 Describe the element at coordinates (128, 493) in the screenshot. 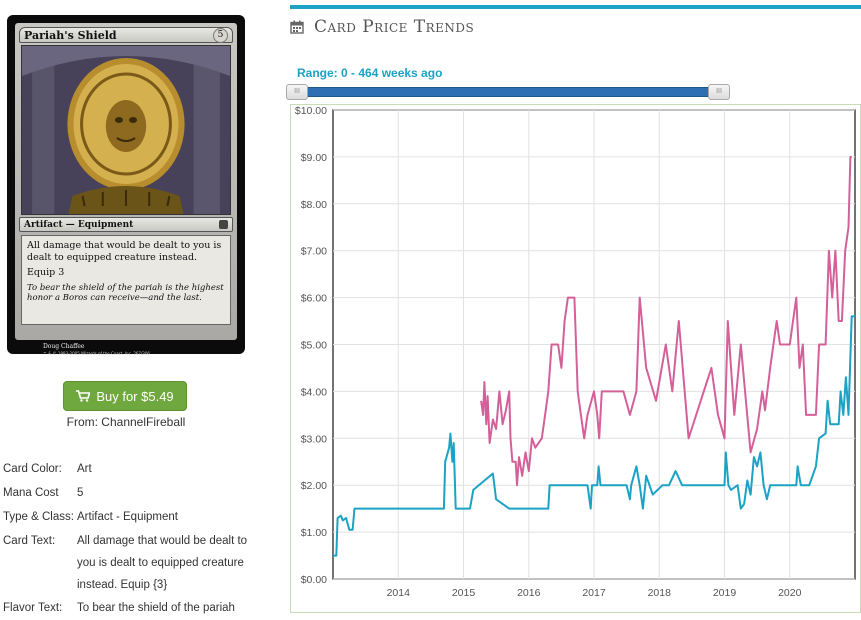

I see `property-row: Mana Cost 5` at that location.